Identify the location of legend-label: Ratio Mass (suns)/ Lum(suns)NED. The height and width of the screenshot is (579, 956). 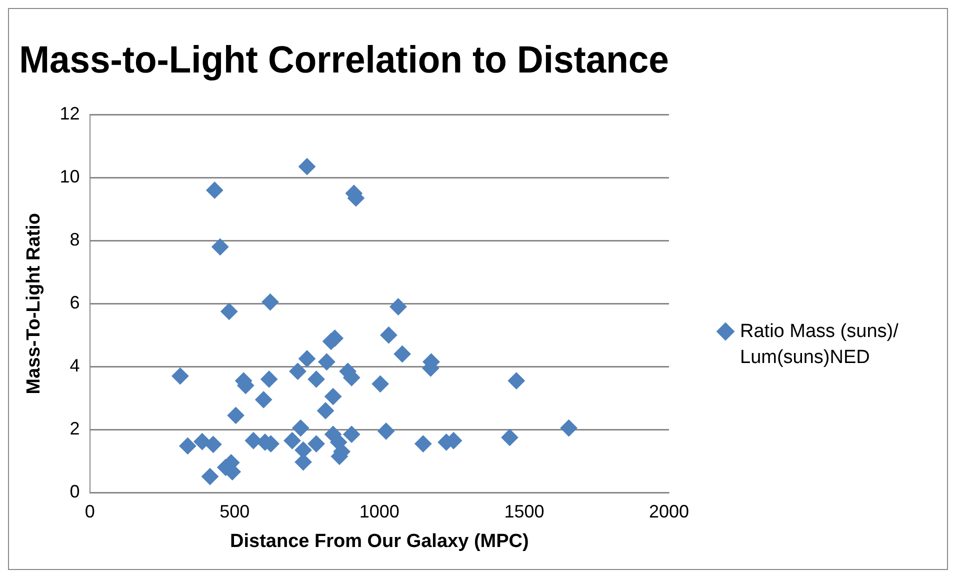
(820, 345).